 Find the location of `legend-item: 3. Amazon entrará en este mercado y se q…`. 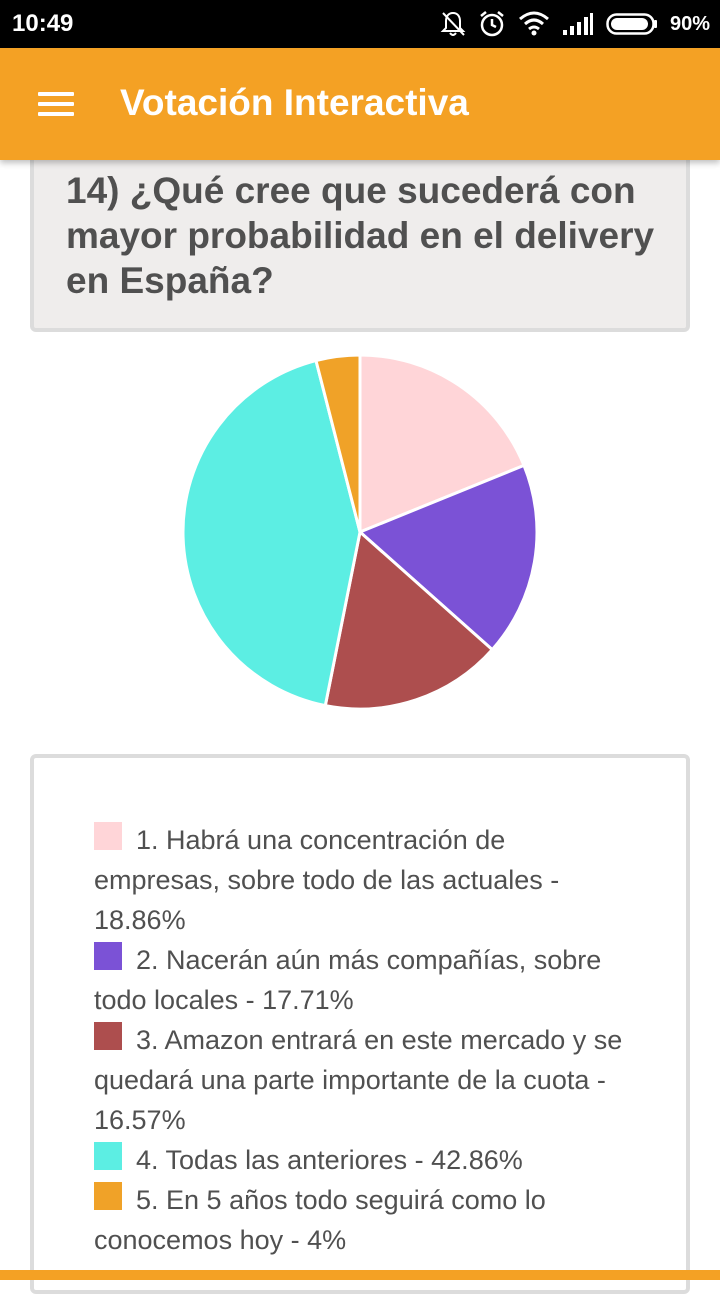

legend-item: 3. Amazon entrará en este mercado y se q… is located at coordinates (359, 1080).